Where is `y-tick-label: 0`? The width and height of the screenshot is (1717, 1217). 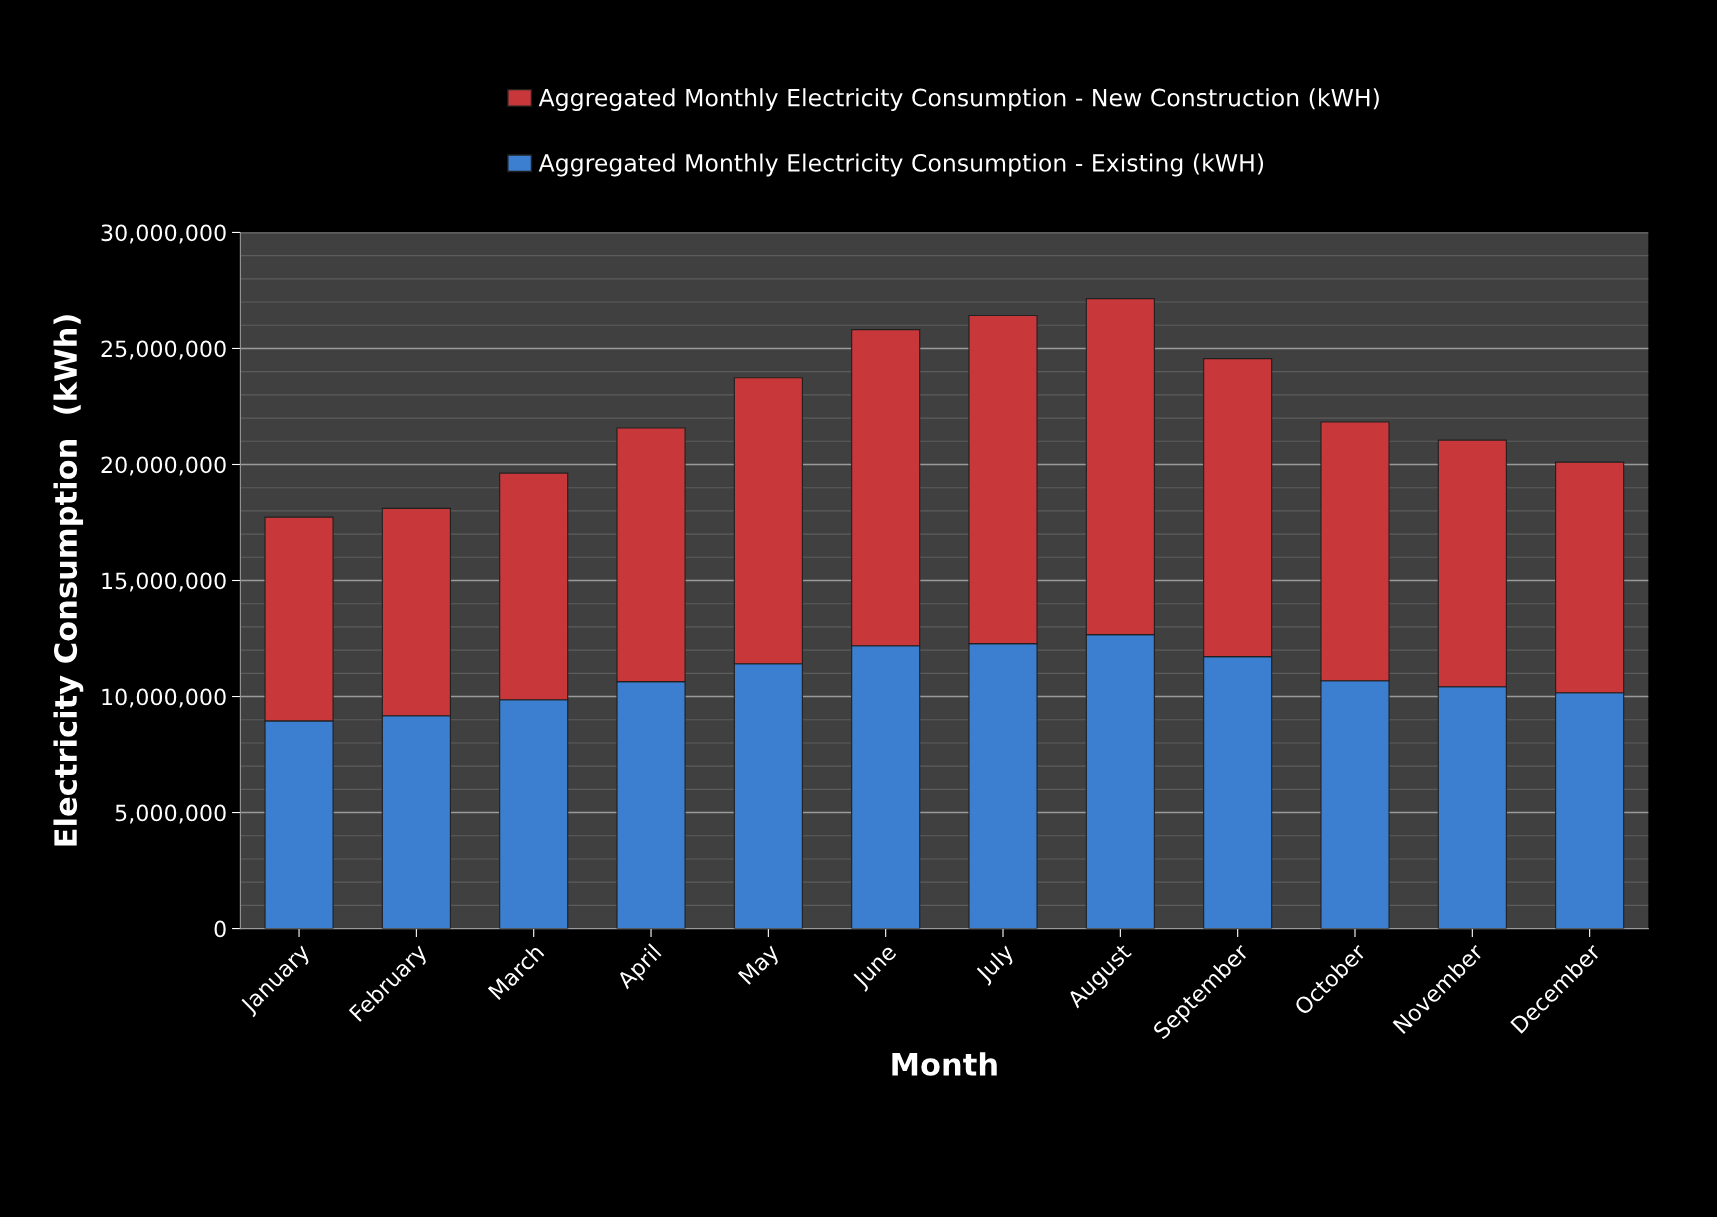
y-tick-label: 0 is located at coordinates (220, 929).